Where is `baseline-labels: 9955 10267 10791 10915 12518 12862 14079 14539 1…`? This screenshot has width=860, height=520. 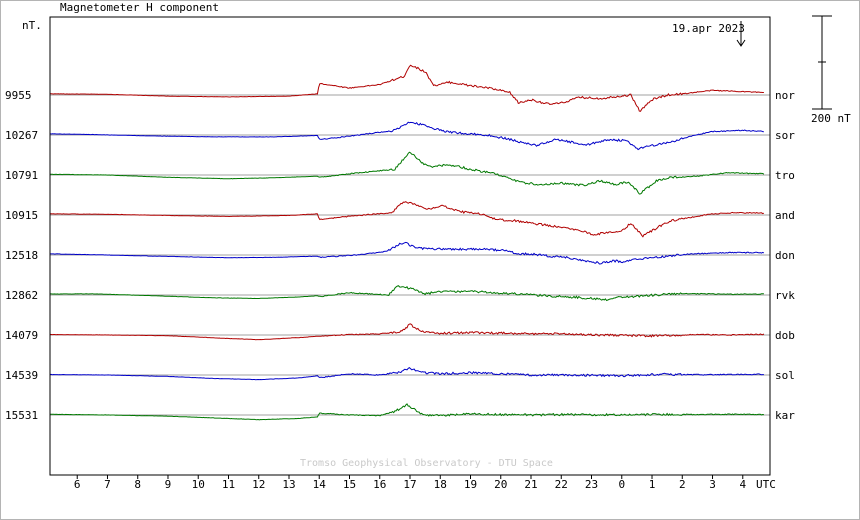 baseline-labels: 9955 10267 10791 10915 12518 12862 14079 14539 1… is located at coordinates (21, 255).